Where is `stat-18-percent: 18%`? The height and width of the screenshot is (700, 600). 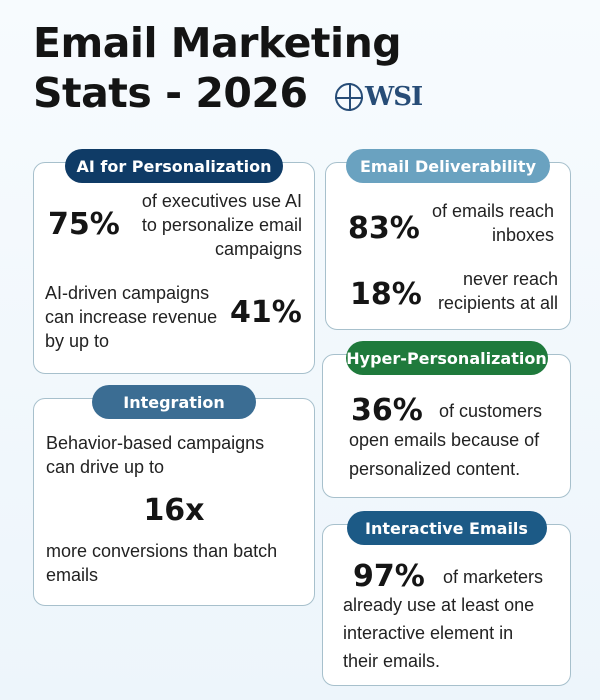 stat-18-percent: 18% is located at coordinates (386, 294).